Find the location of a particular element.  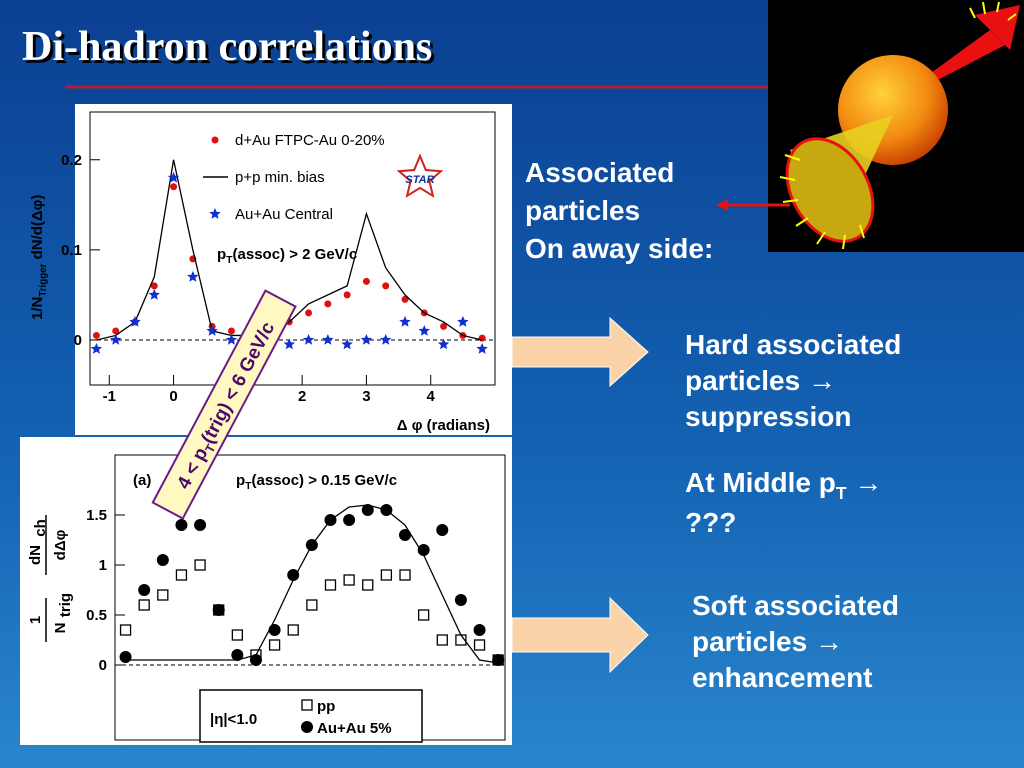

legend-title: |η|<1.0 is located at coordinates (233, 719).